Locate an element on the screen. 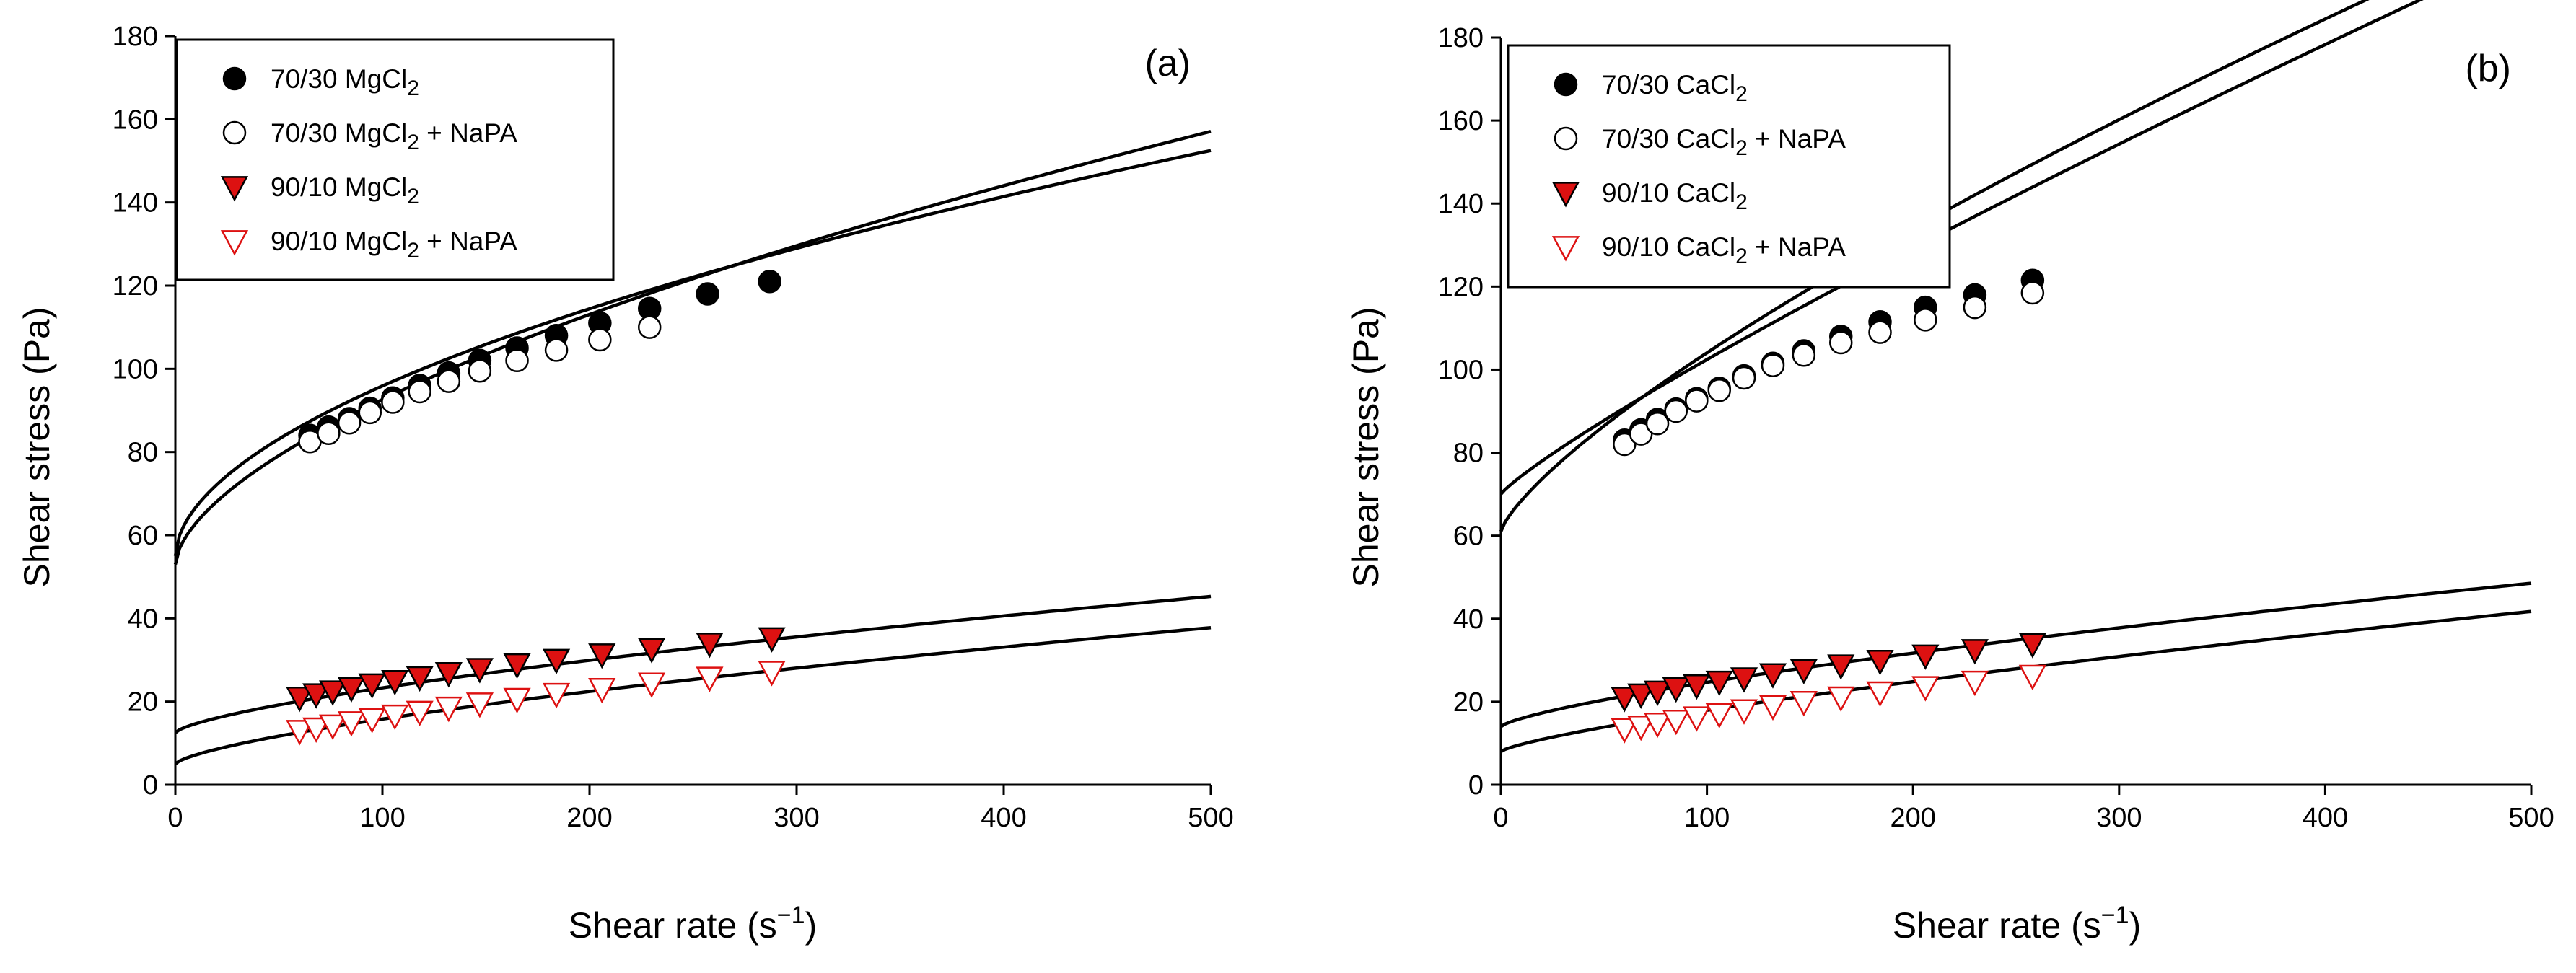 The width and height of the screenshot is (2576, 973). legend-entry: 70/30 CaCl2 + NaPA is located at coordinates (1700, 142).